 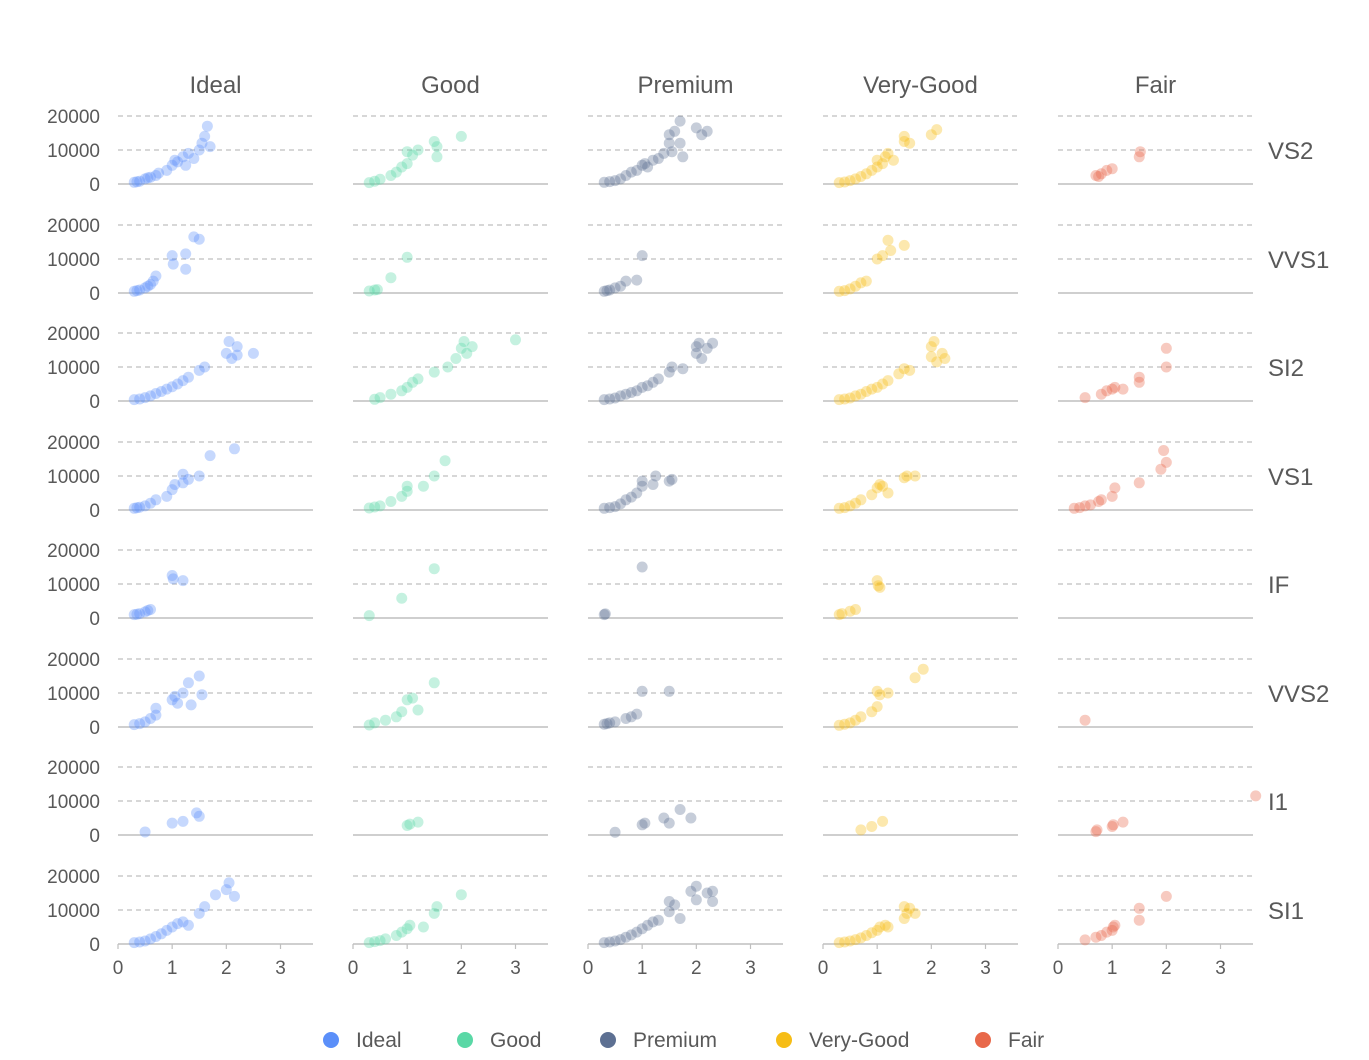 What do you see at coordinates (499, 1040) in the screenshot?
I see `legend-item-good: Good` at bounding box center [499, 1040].